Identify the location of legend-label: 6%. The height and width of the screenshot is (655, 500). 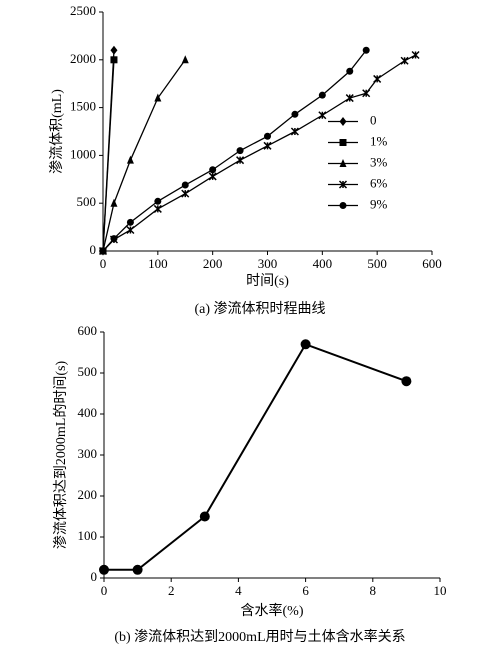
(379, 182).